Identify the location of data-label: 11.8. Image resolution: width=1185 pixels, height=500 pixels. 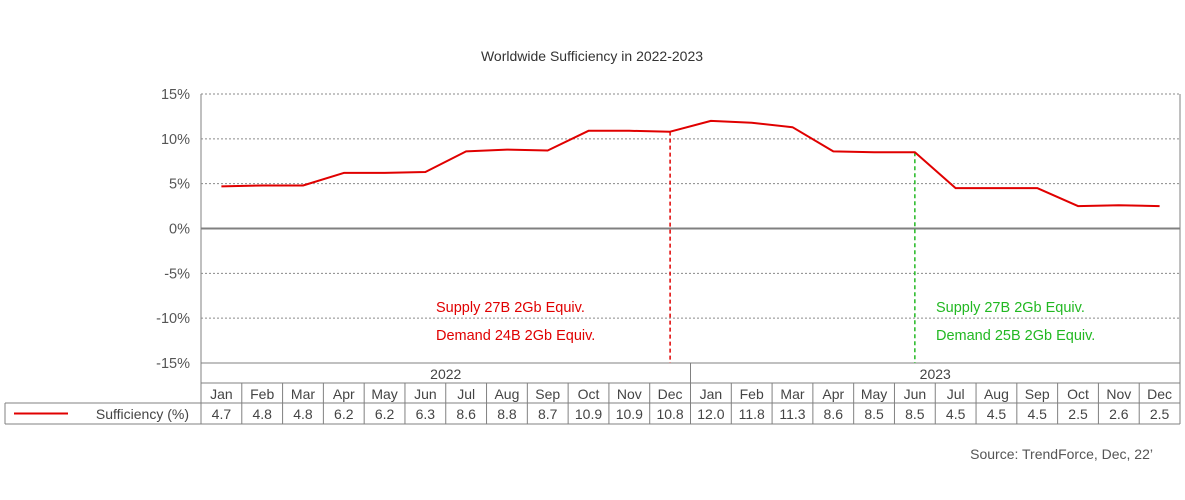
(752, 414).